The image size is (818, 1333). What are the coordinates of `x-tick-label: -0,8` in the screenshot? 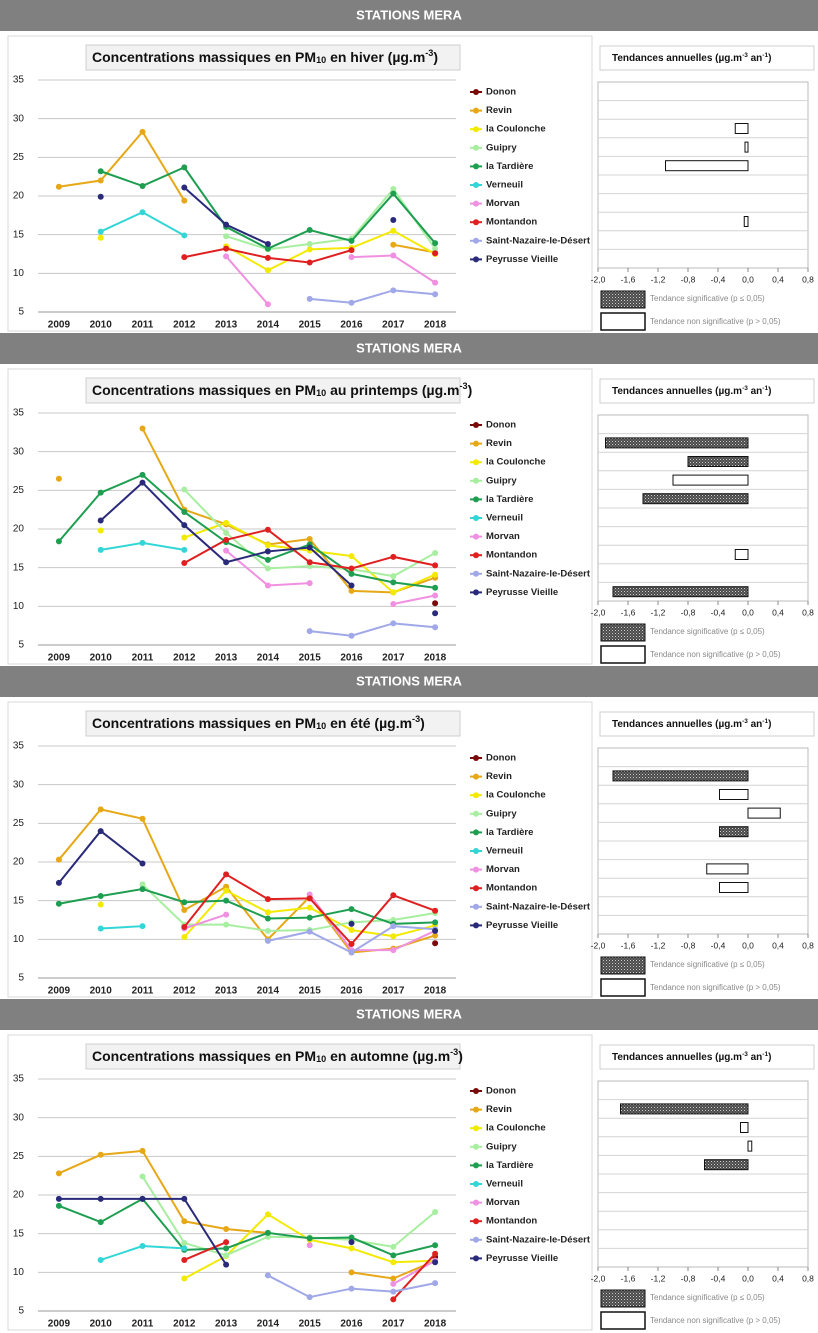 It's located at (688, 279).